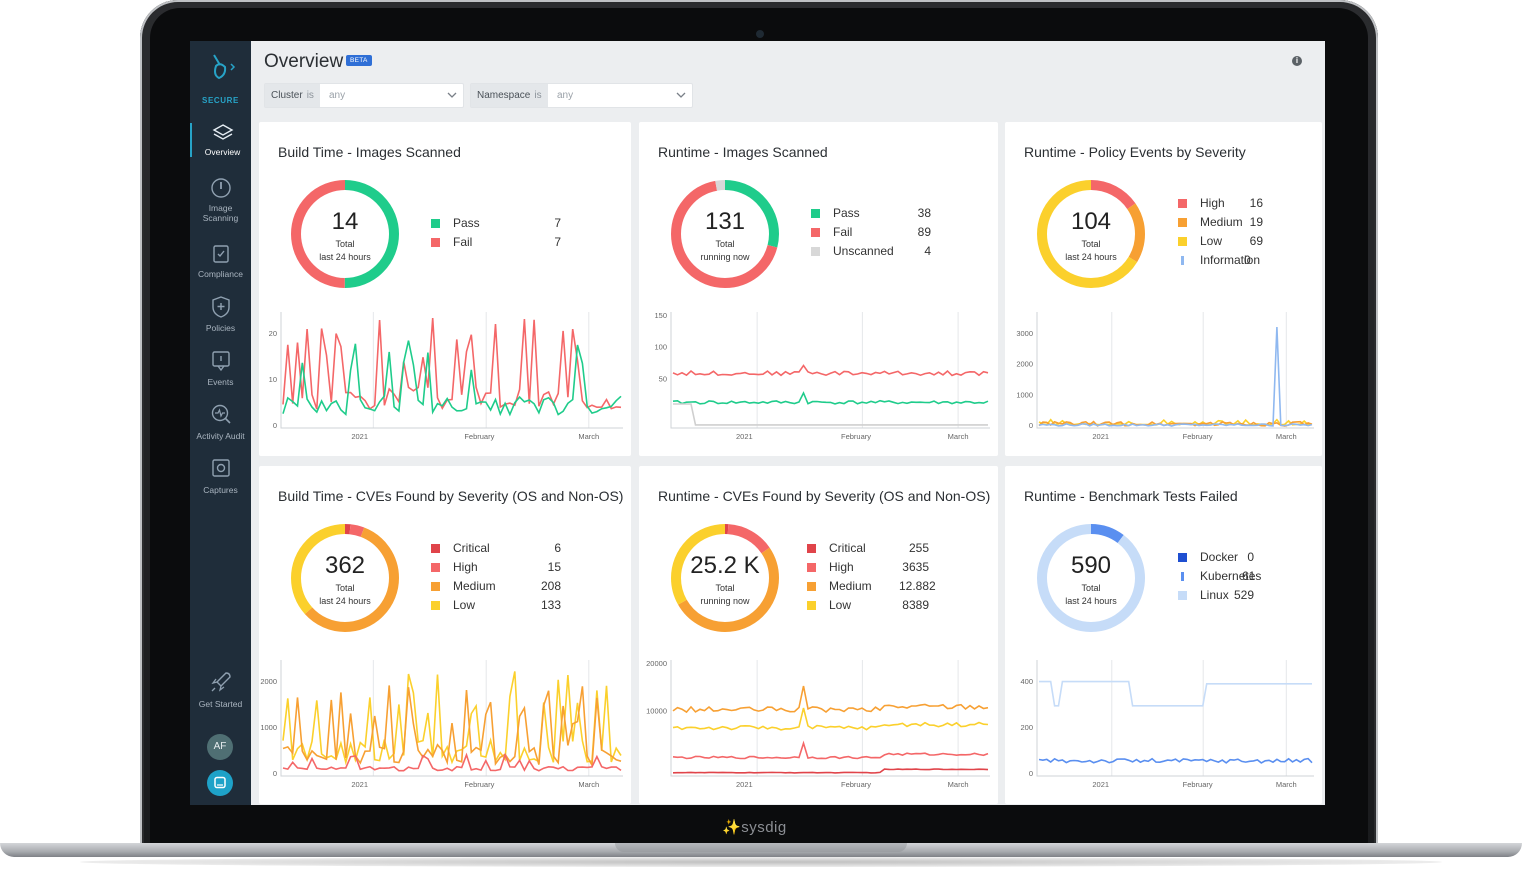 The image size is (1522, 875). I want to click on legend-value: 69, so click(1256, 241).